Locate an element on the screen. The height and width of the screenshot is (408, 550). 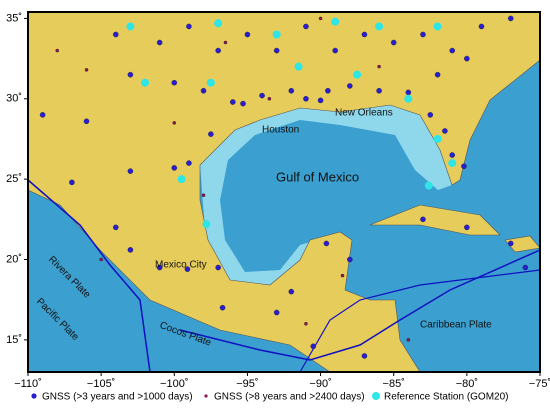
x-tick-label: −90˚ is located at coordinates (320, 384).